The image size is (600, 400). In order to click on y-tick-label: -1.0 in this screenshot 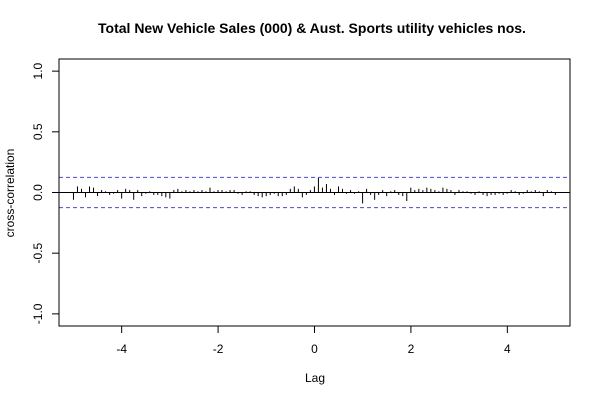, I will do `click(38, 313)`.